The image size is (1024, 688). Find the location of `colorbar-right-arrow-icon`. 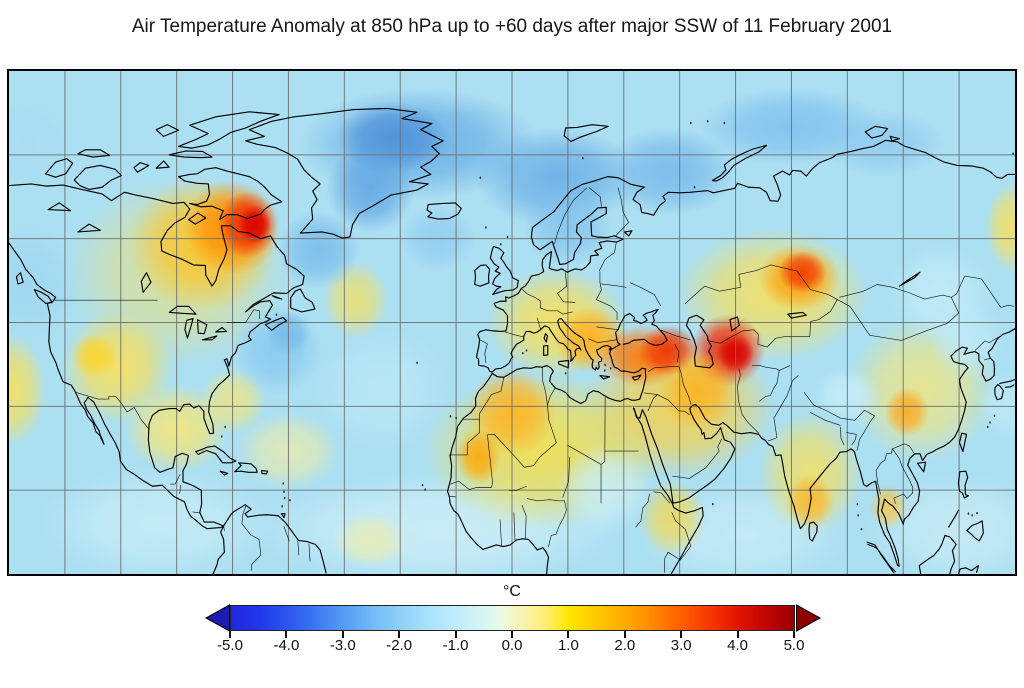

colorbar-right-arrow-icon is located at coordinates (809, 618).